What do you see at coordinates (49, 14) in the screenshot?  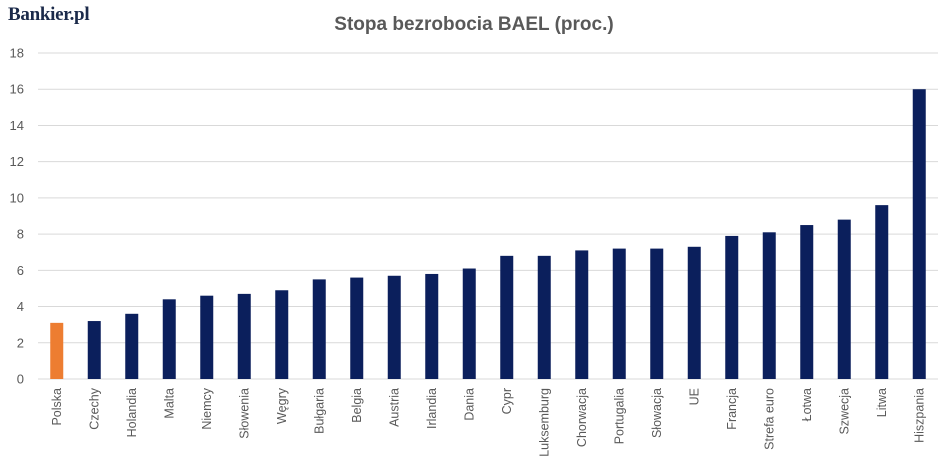 I see `bankier-logo: Bankier.pl` at bounding box center [49, 14].